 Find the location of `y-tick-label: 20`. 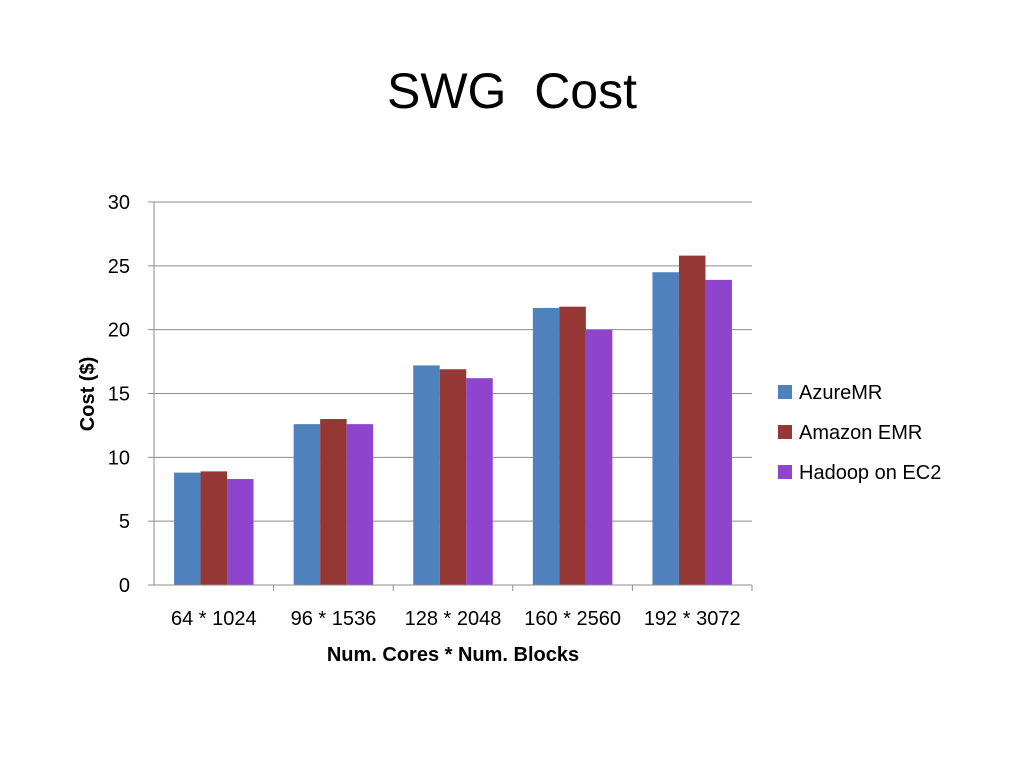

y-tick-label: 20 is located at coordinates (119, 331).